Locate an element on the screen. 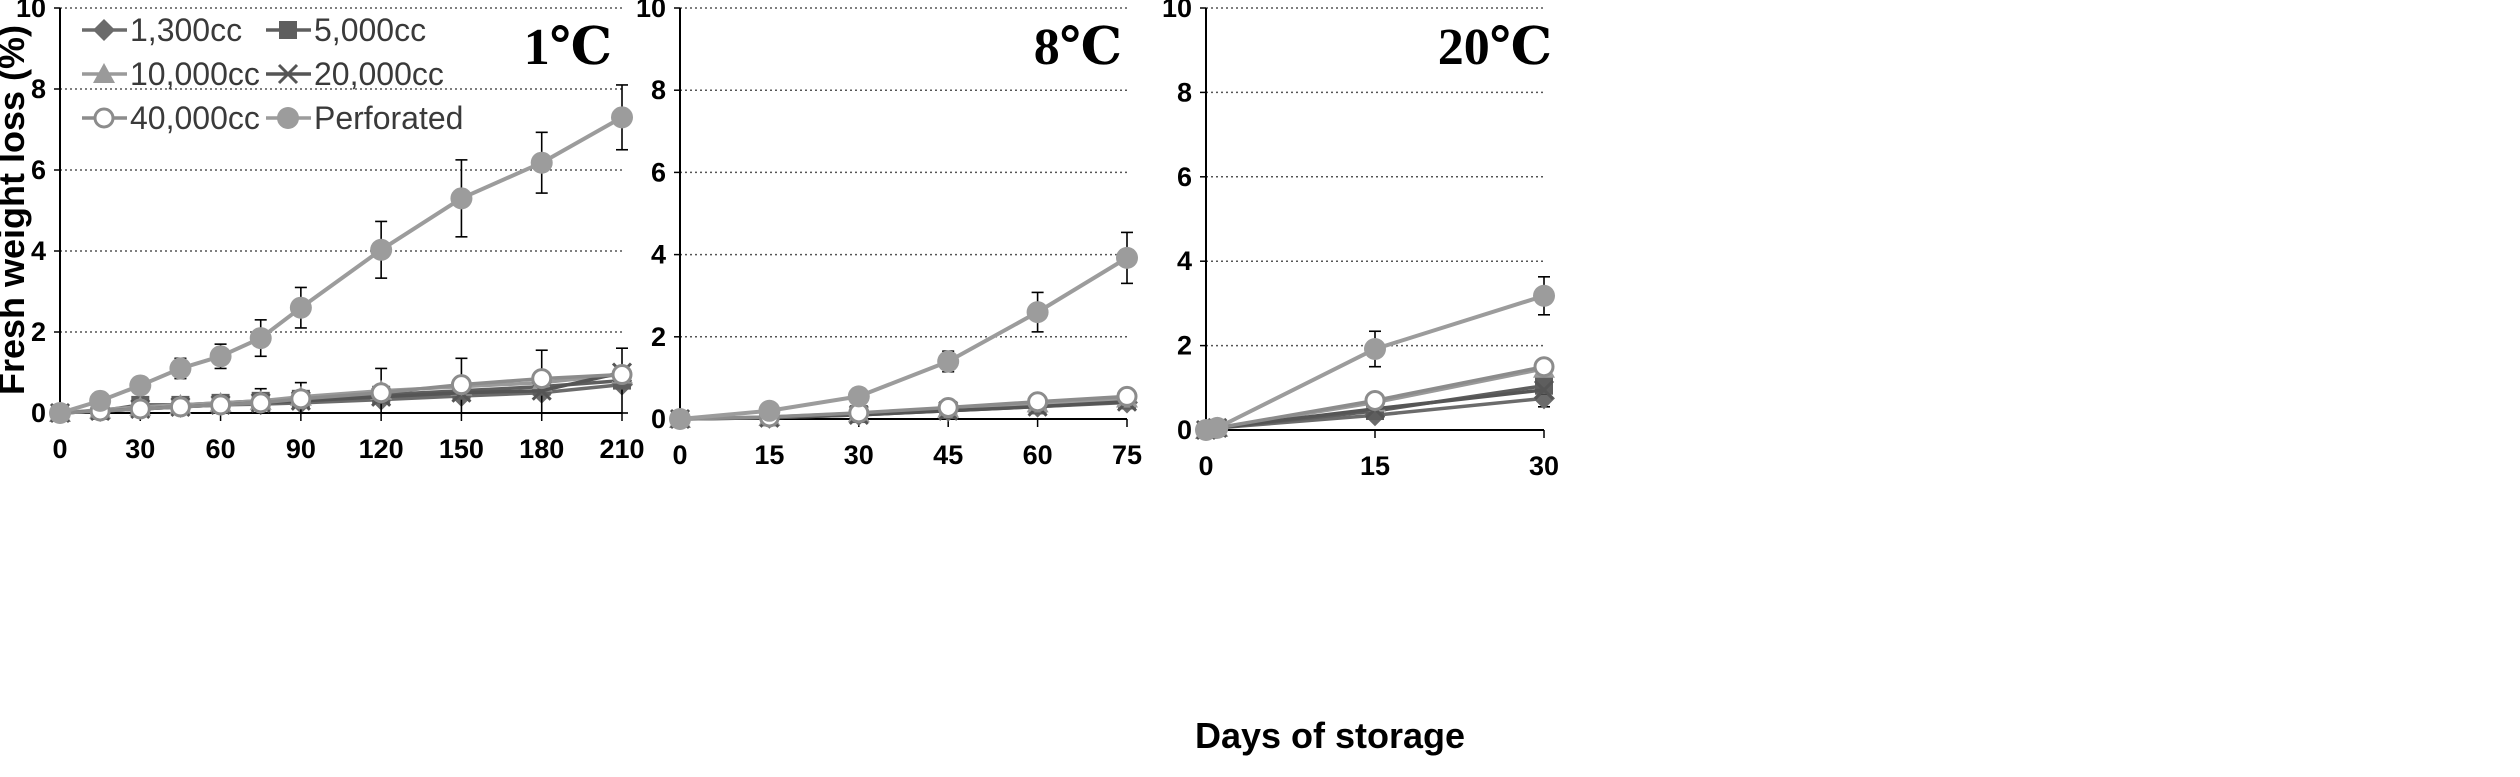  legend-label: 40,000cc is located at coordinates (195, 118).